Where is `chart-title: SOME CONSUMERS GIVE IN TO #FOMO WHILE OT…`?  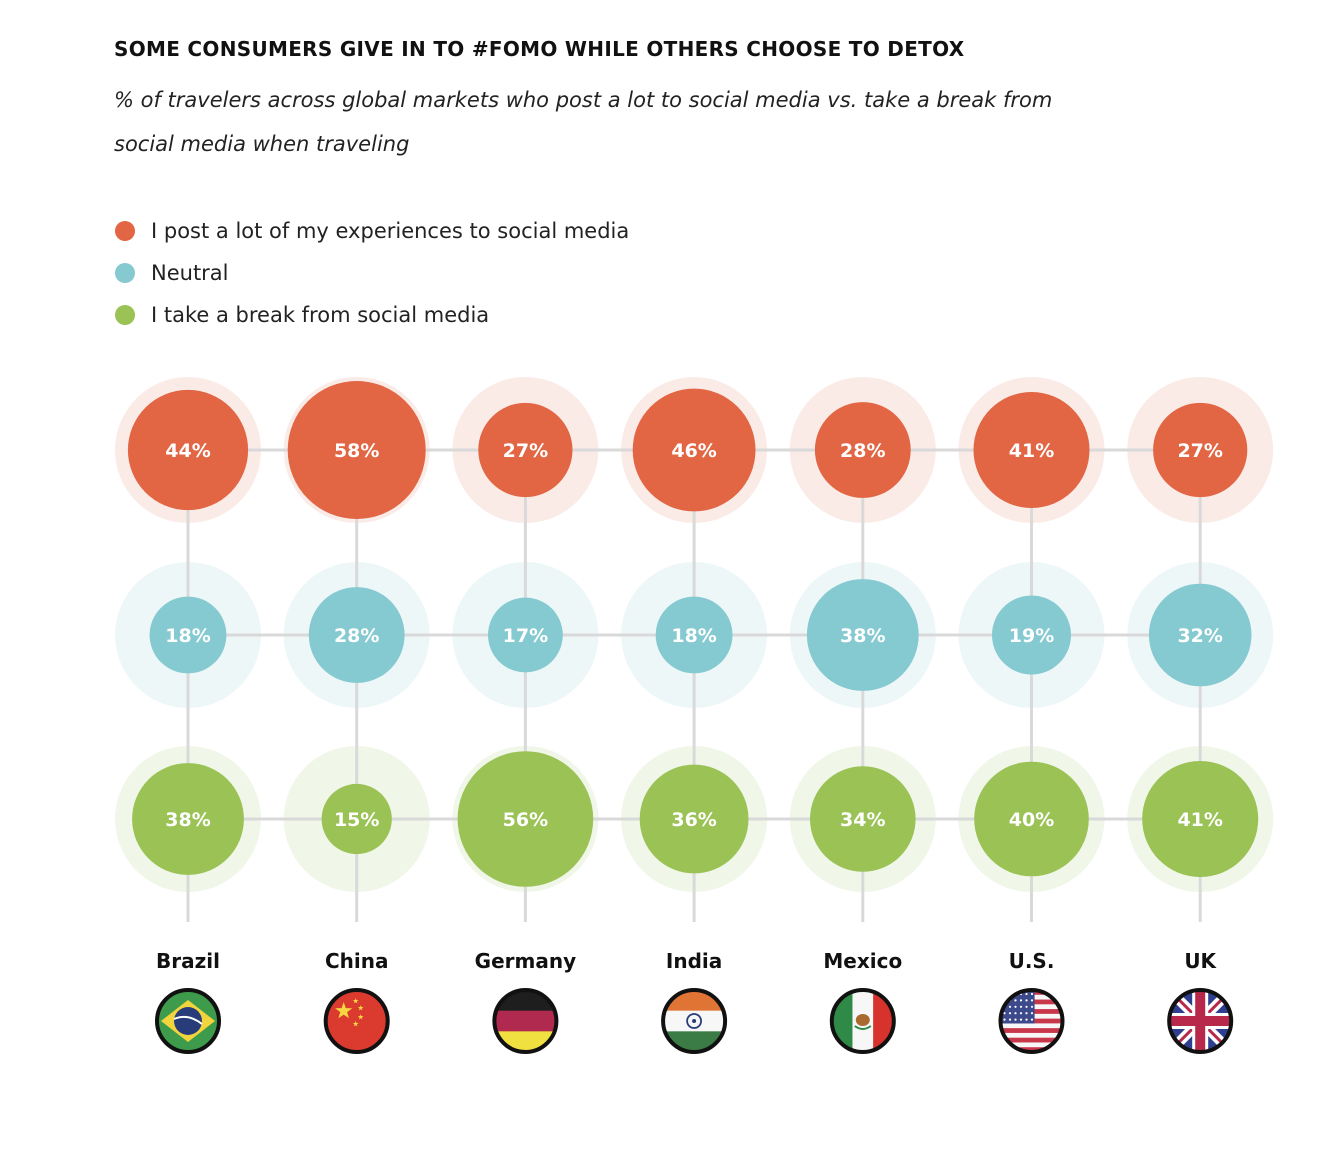
chart-title: SOME CONSUMERS GIVE IN TO #FOMO WHILE OT… is located at coordinates (539, 49).